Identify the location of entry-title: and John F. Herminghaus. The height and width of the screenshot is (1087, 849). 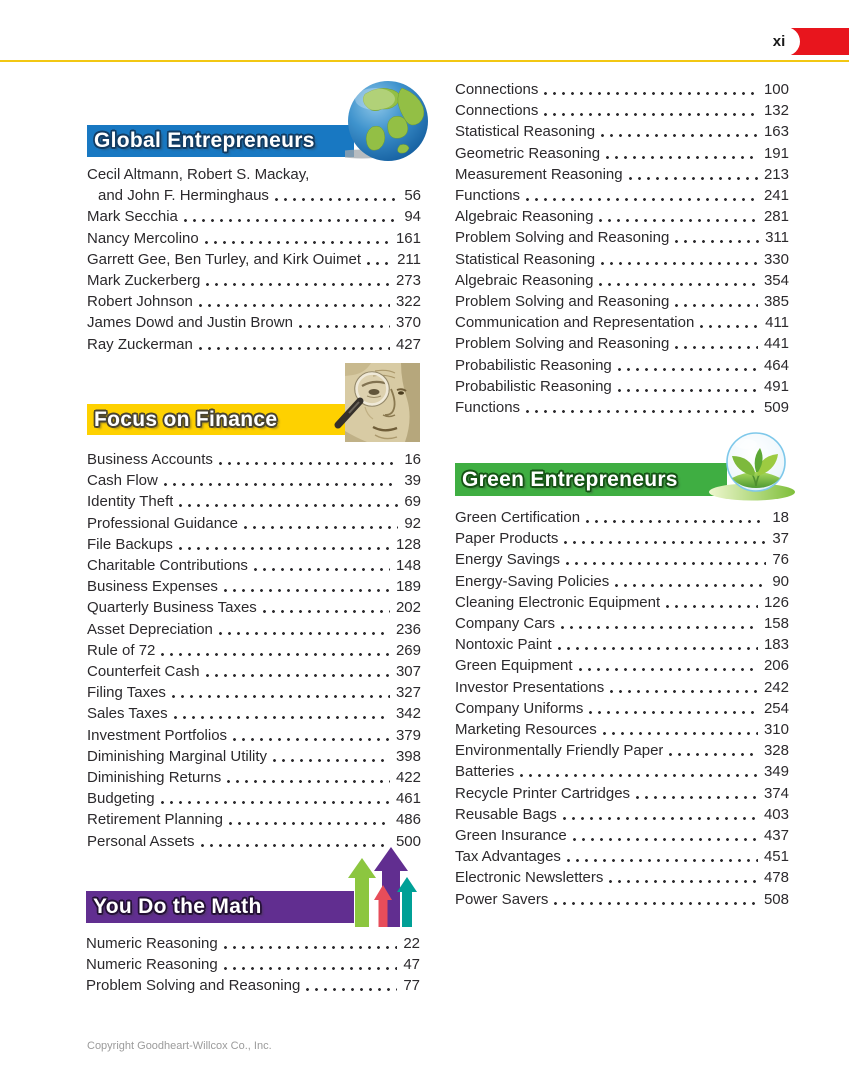
(183, 196).